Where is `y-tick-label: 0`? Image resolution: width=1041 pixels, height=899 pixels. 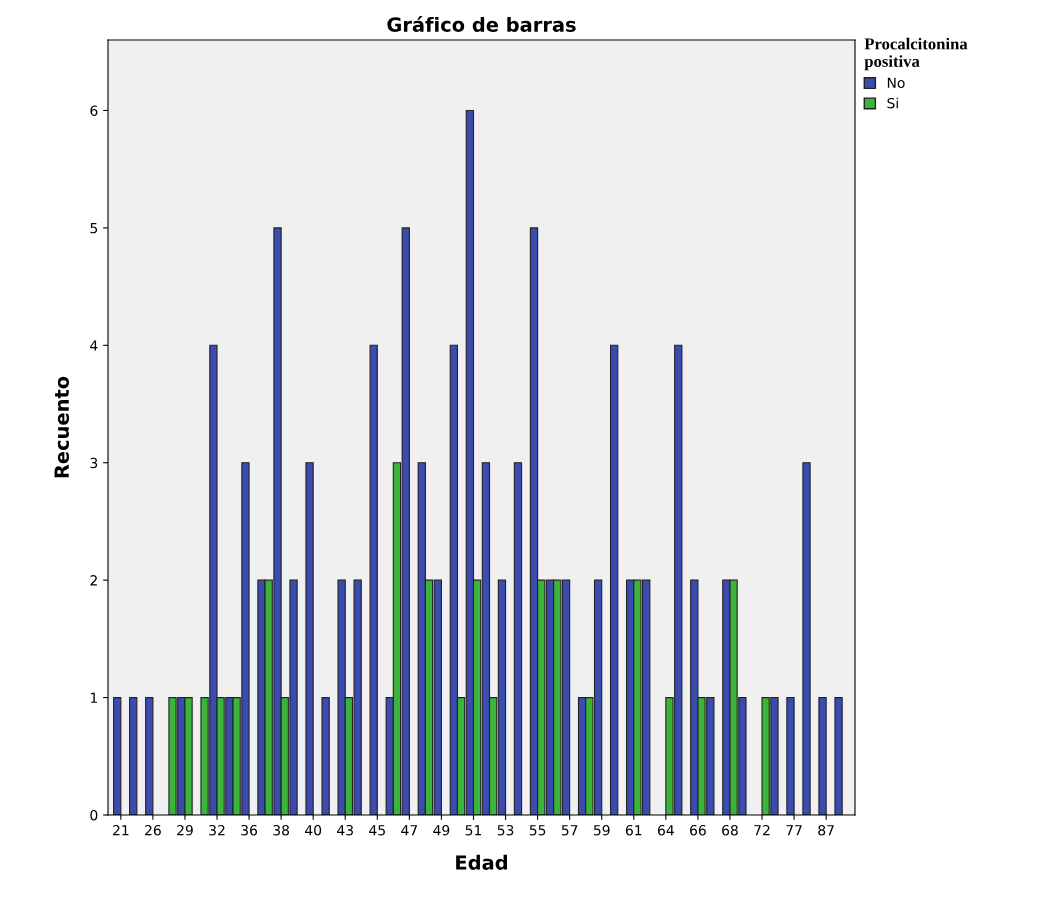 y-tick-label: 0 is located at coordinates (94, 815).